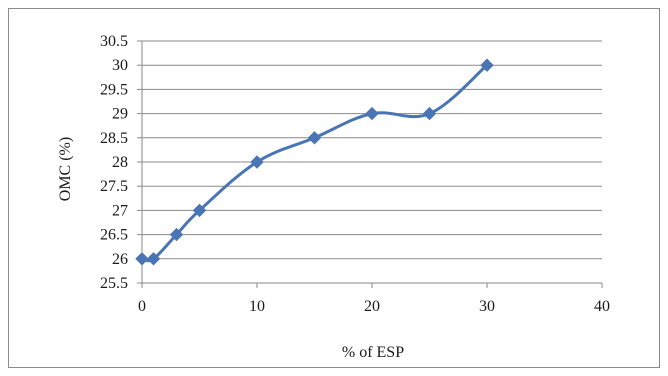  I want to click on x-tick-label: 30, so click(487, 306).